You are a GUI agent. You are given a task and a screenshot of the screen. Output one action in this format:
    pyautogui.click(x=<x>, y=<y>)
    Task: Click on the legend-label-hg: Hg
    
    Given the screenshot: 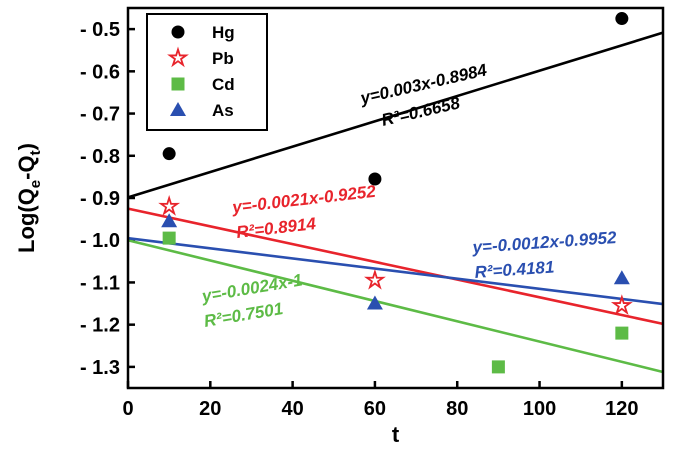 What is the action you would take?
    pyautogui.click(x=223, y=32)
    